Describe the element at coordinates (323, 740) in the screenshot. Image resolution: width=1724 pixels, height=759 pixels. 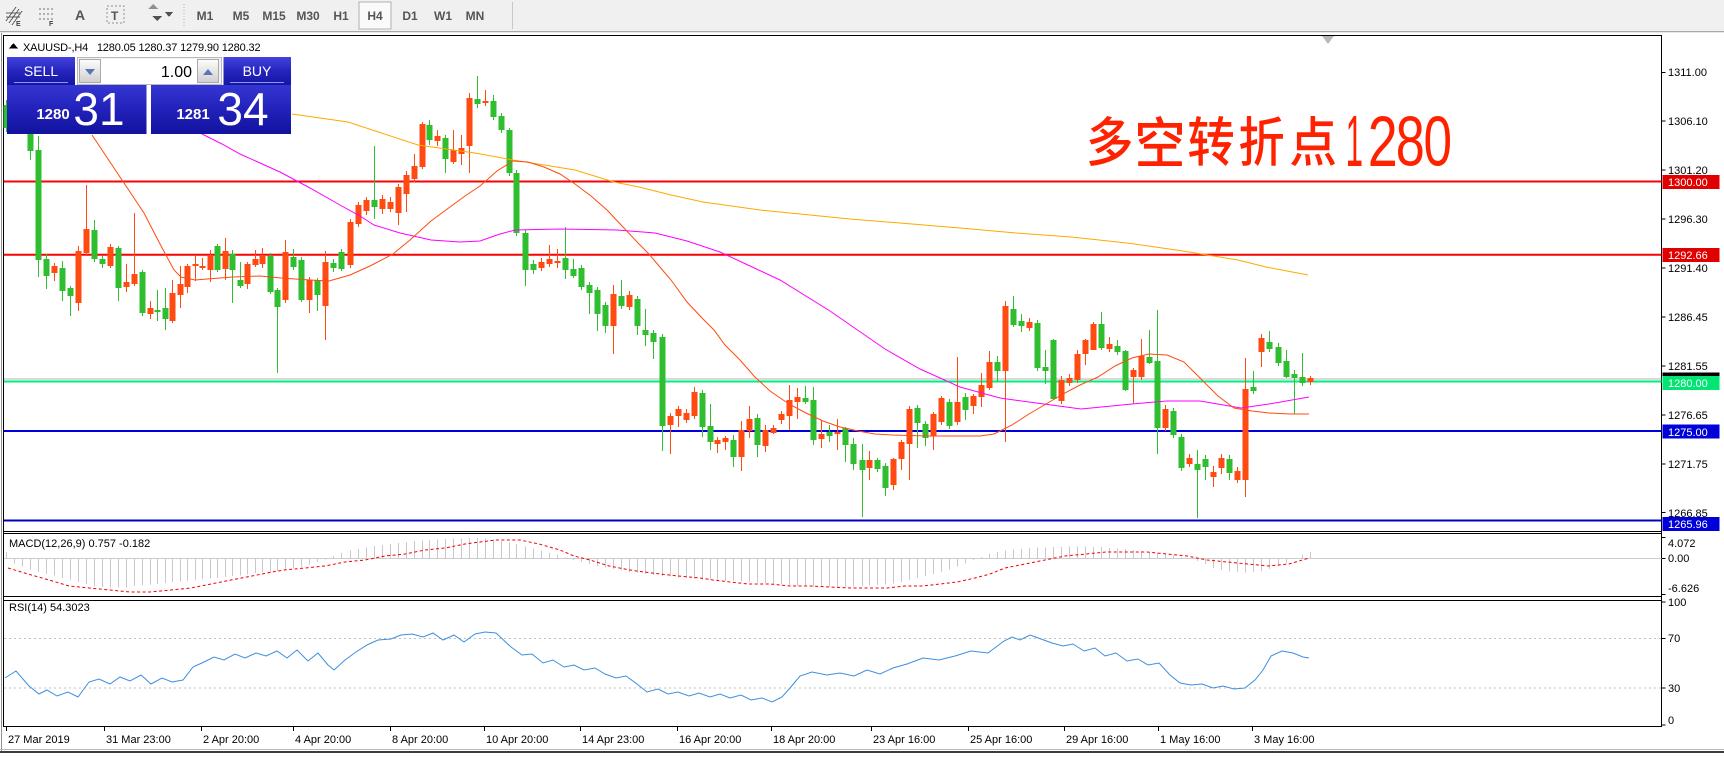
I see `svg-text: 4 Apr 20:00` at that location.